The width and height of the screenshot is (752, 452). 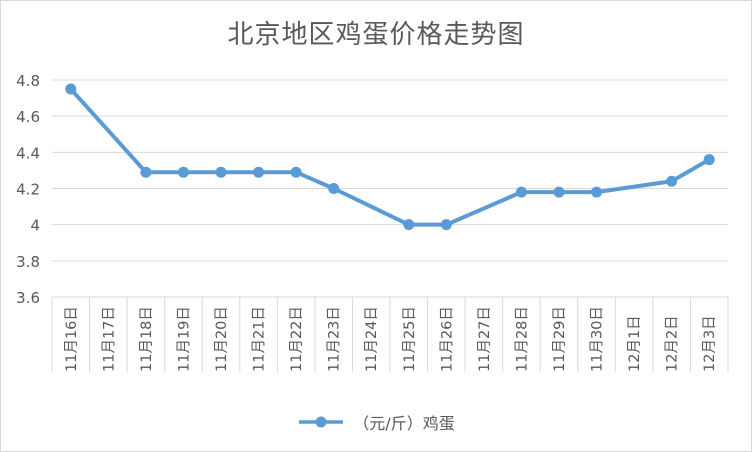 What do you see at coordinates (522, 339) in the screenshot?
I see `x-tick-label: 11月28日` at bounding box center [522, 339].